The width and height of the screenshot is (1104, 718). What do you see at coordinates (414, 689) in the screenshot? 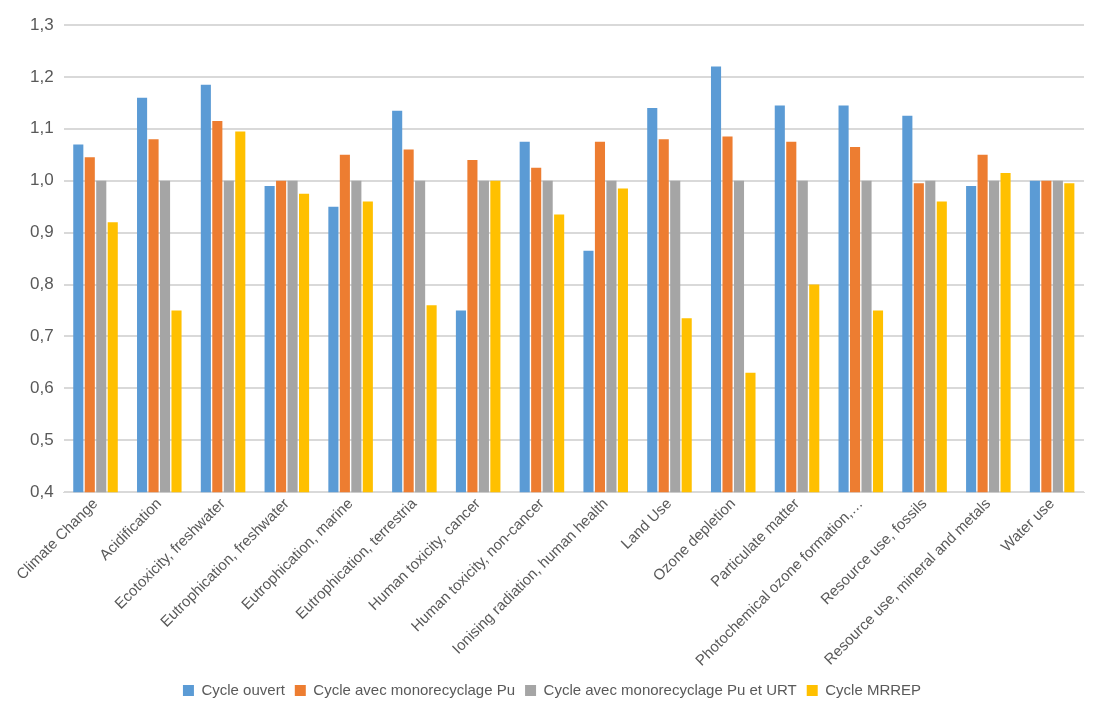
I see `legend-label: Cycle avec monorecyclage Pu` at bounding box center [414, 689].